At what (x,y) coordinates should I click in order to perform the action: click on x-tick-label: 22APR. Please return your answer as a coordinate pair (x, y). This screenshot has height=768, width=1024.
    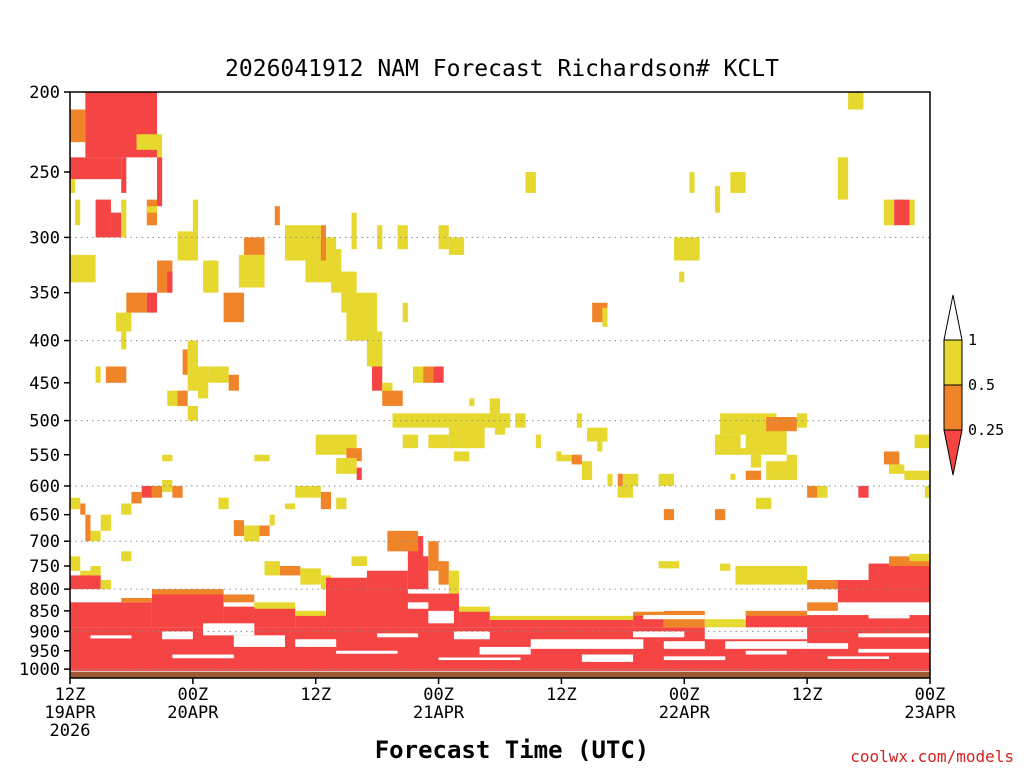
    Looking at the image, I should click on (685, 713).